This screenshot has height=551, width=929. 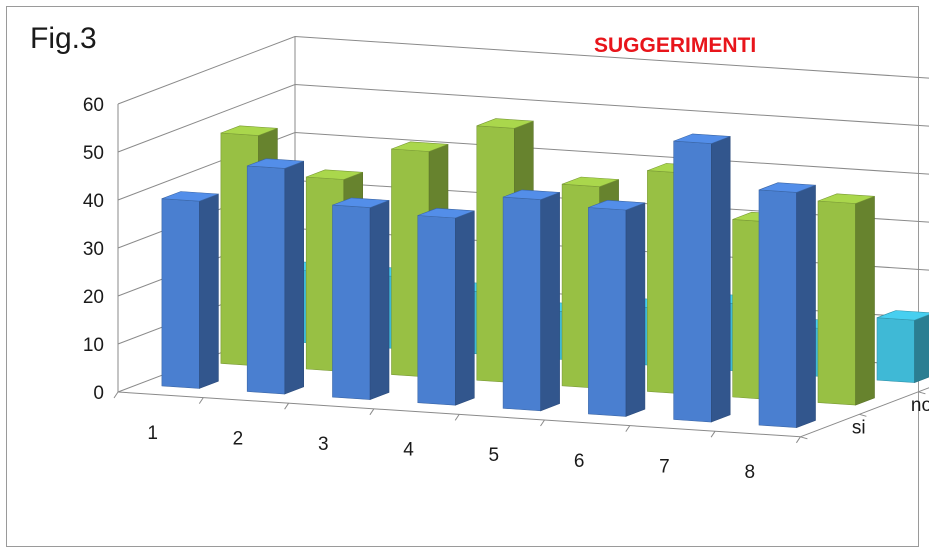 What do you see at coordinates (93, 153) in the screenshot?
I see `y-tick-label: 50` at bounding box center [93, 153].